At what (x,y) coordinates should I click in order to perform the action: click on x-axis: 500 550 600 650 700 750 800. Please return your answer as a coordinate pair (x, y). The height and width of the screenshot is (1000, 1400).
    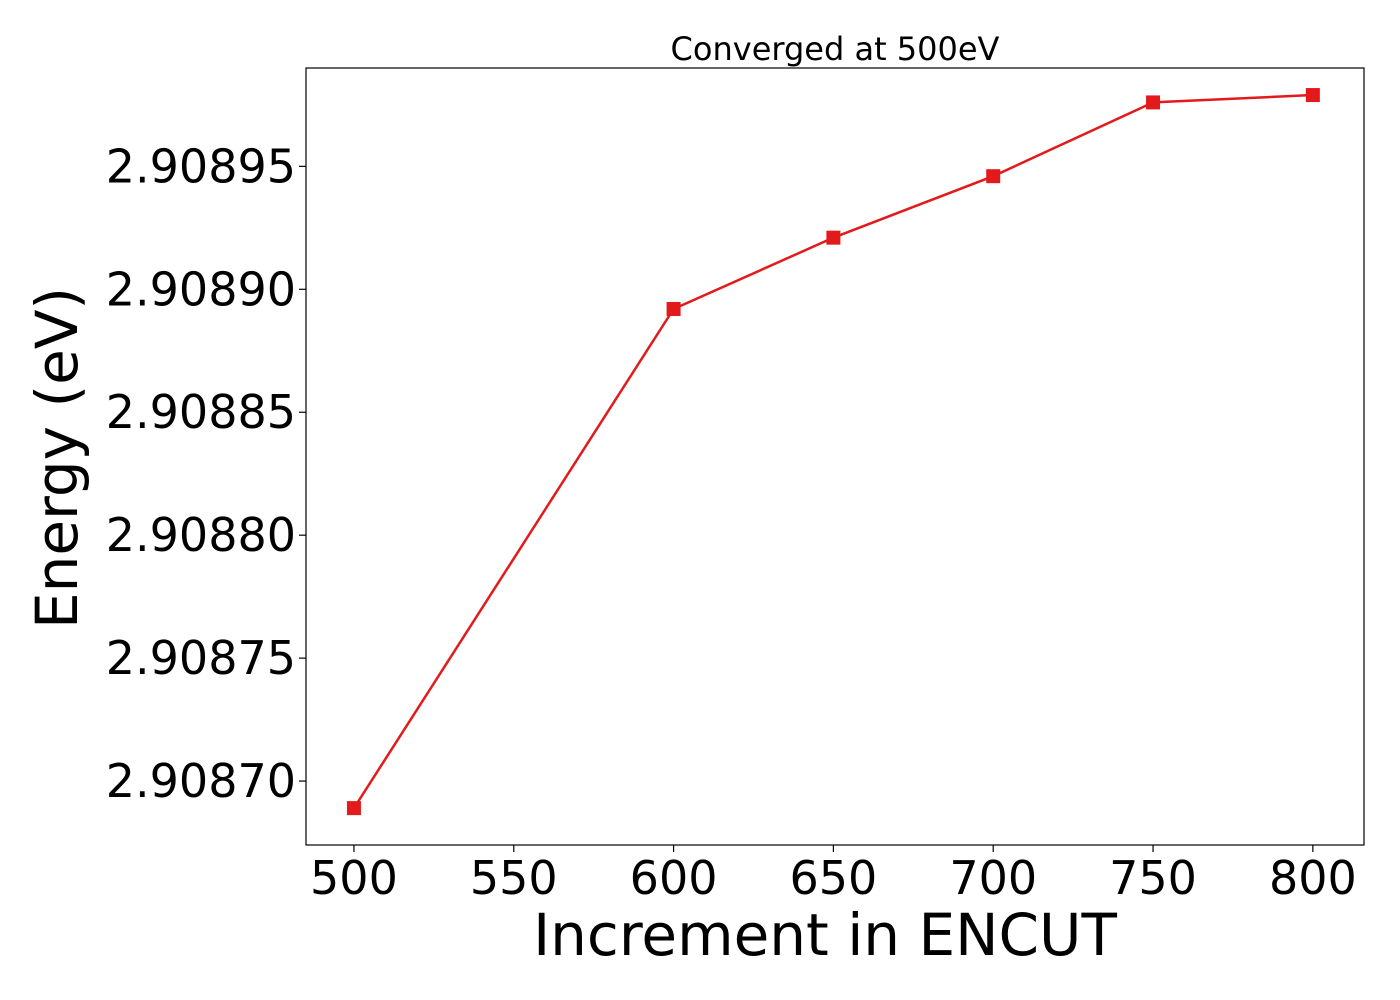
    Looking at the image, I should click on (833, 875).